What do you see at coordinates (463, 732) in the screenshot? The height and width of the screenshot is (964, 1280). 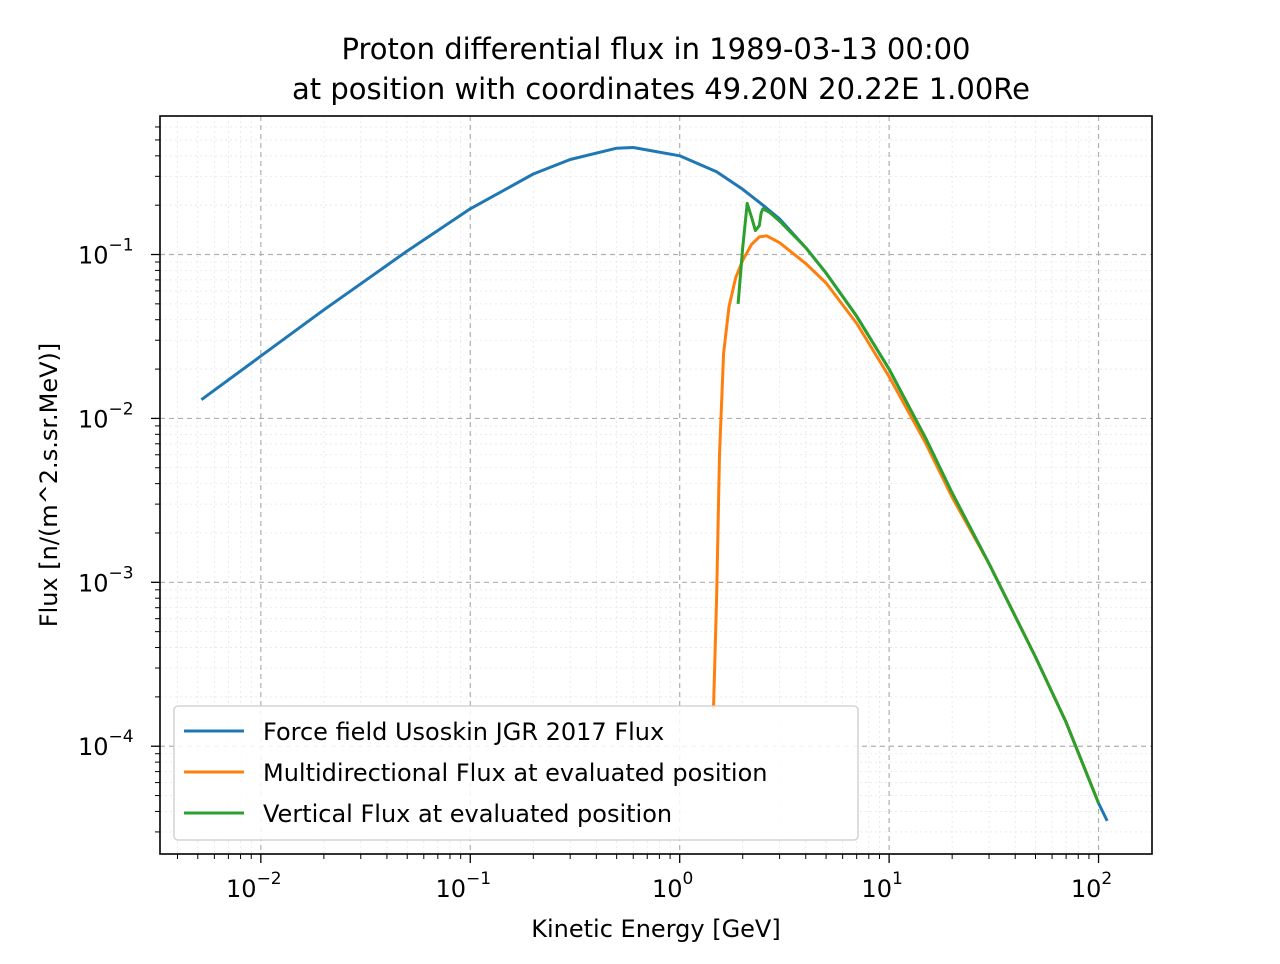 I see `legend-label-1: Force field Usoskin JGR 2017 Flux` at bounding box center [463, 732].